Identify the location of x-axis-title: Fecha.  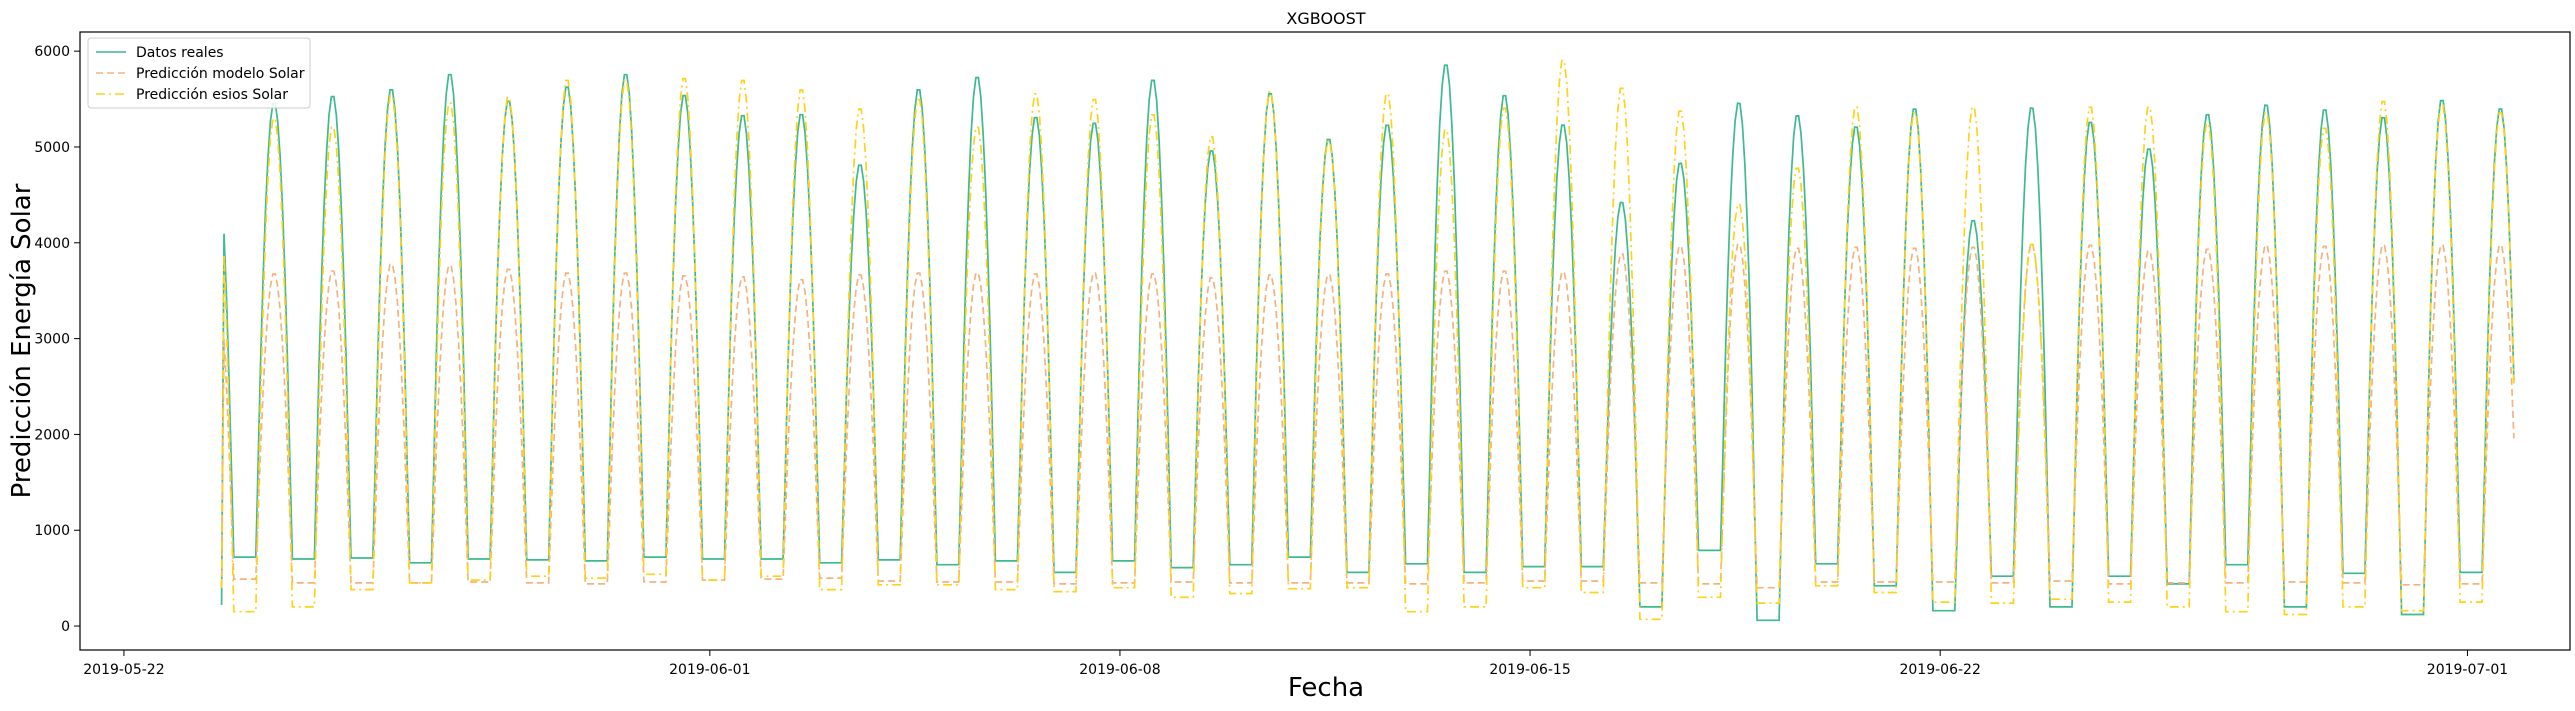
(1326, 688).